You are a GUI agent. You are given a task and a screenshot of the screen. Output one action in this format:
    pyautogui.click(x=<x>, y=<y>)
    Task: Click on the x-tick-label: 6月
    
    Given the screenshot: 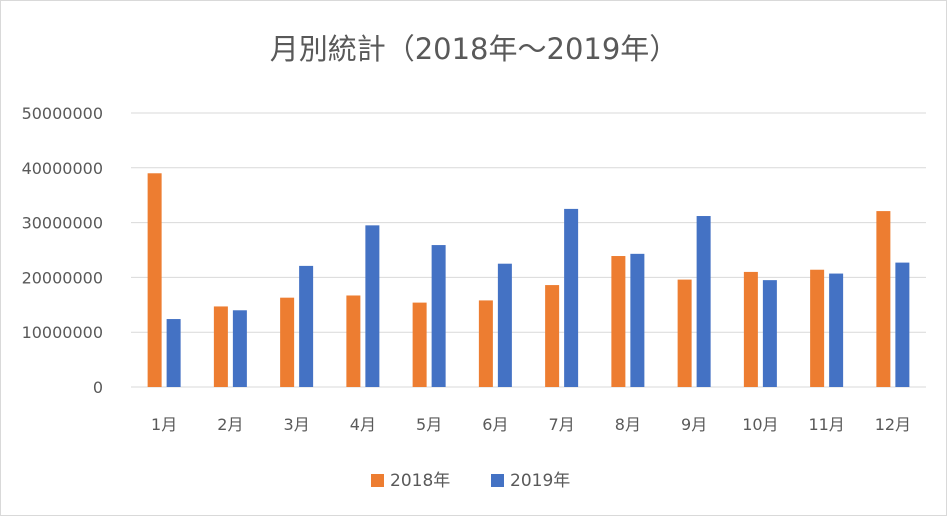 What is the action you would take?
    pyautogui.click(x=495, y=424)
    